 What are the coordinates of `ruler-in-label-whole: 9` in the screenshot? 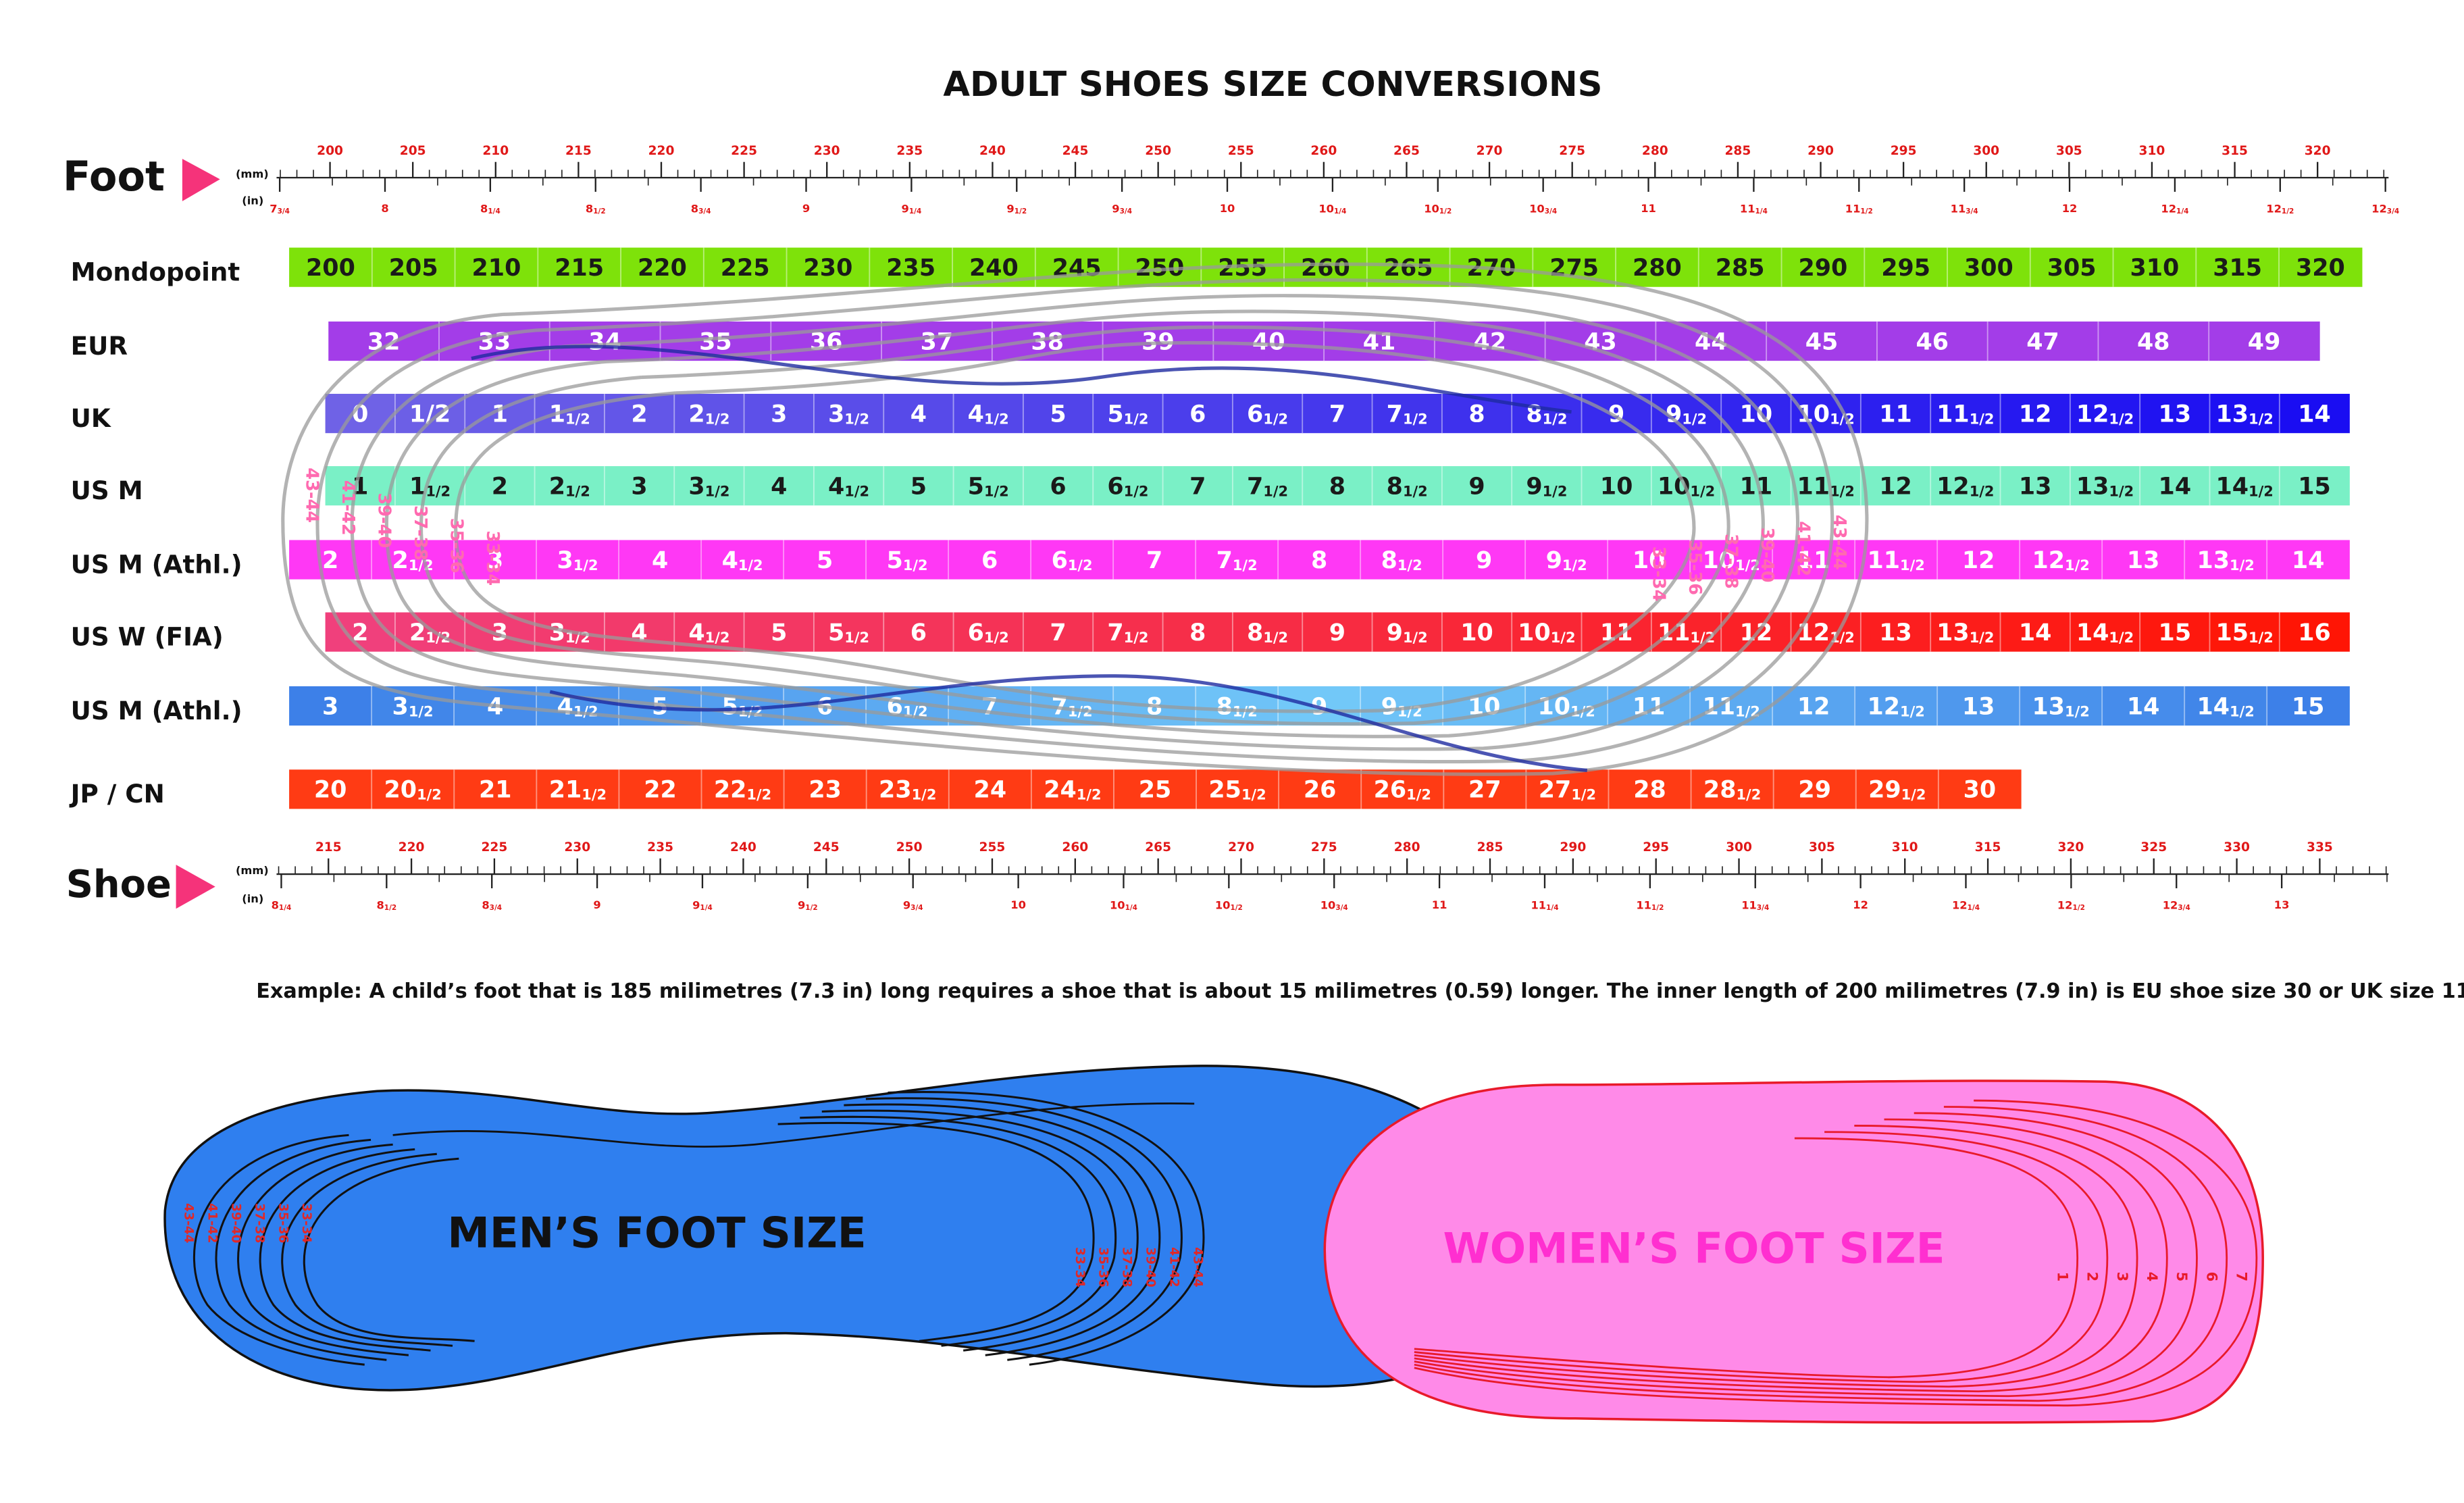 It's located at (905, 208).